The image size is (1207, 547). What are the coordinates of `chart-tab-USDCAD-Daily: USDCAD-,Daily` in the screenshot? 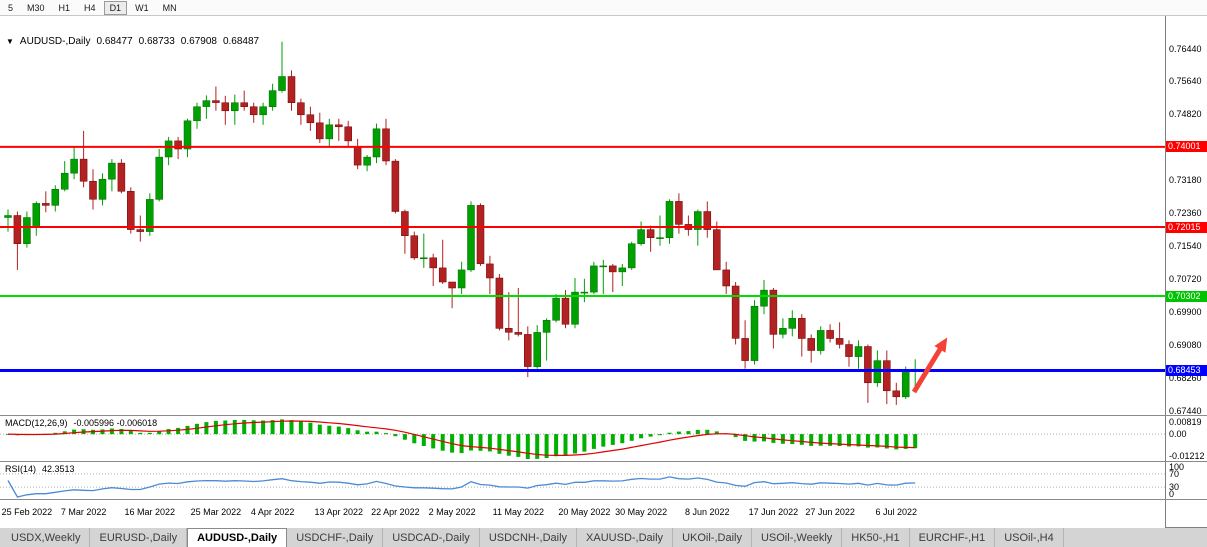 It's located at (431, 537).